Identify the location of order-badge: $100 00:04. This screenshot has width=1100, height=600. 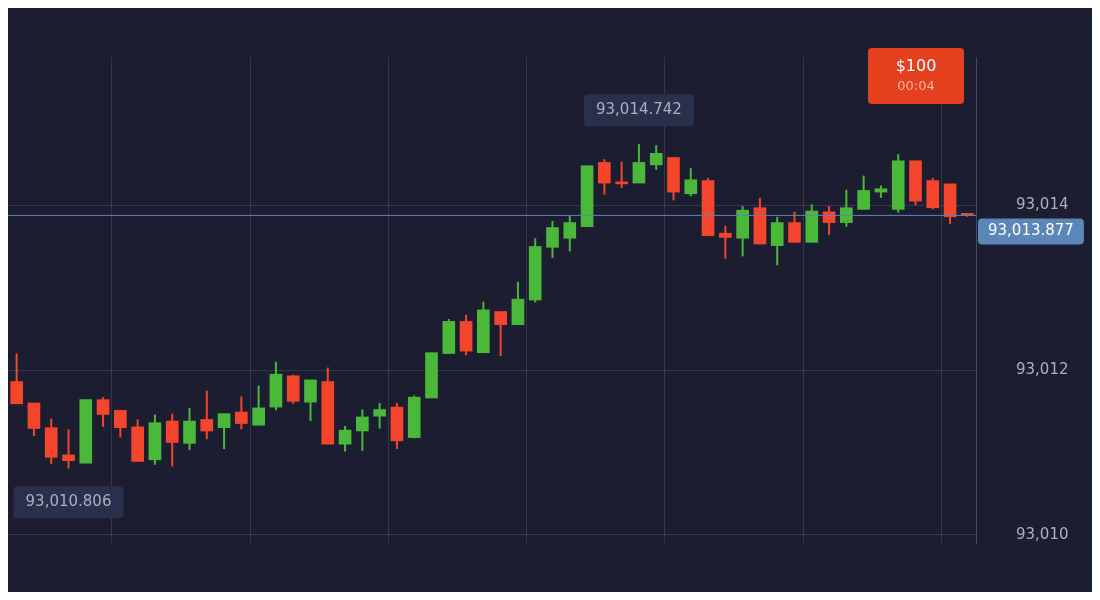
(916, 76).